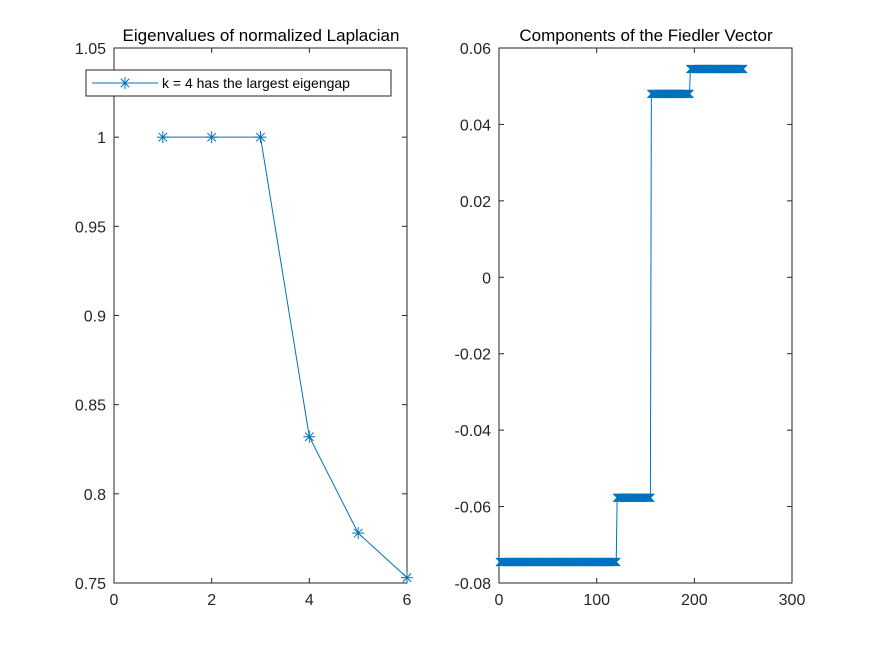 The image size is (875, 656). Describe the element at coordinates (646, 35) in the screenshot. I see `fiedler-chart-title: Components of the Fiedler Vector` at that location.